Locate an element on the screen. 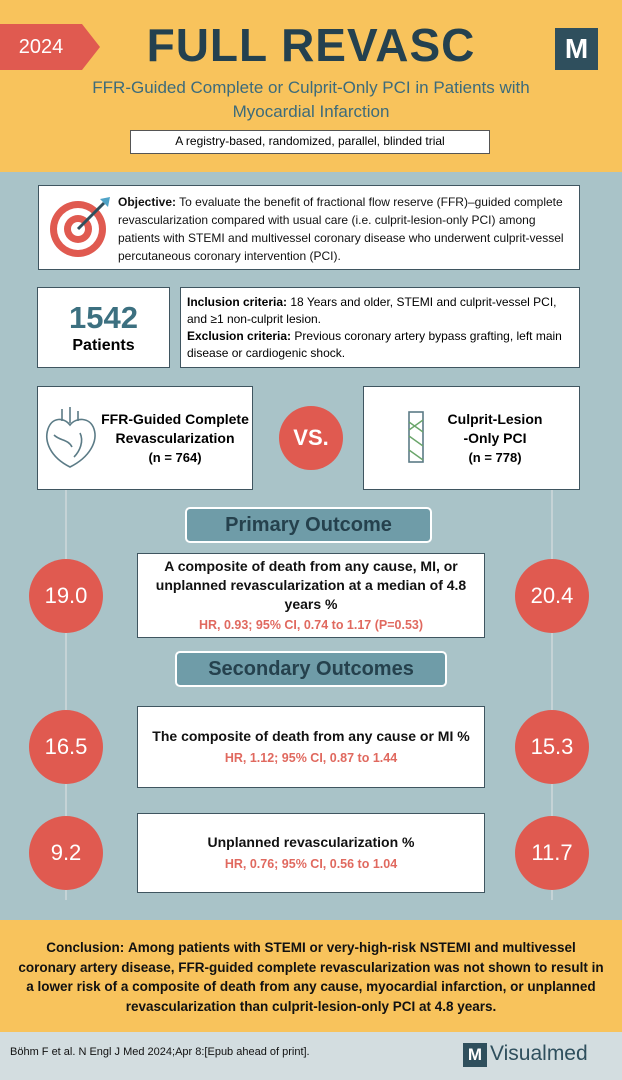  outcome-left: 9.2 is located at coordinates (66, 853).